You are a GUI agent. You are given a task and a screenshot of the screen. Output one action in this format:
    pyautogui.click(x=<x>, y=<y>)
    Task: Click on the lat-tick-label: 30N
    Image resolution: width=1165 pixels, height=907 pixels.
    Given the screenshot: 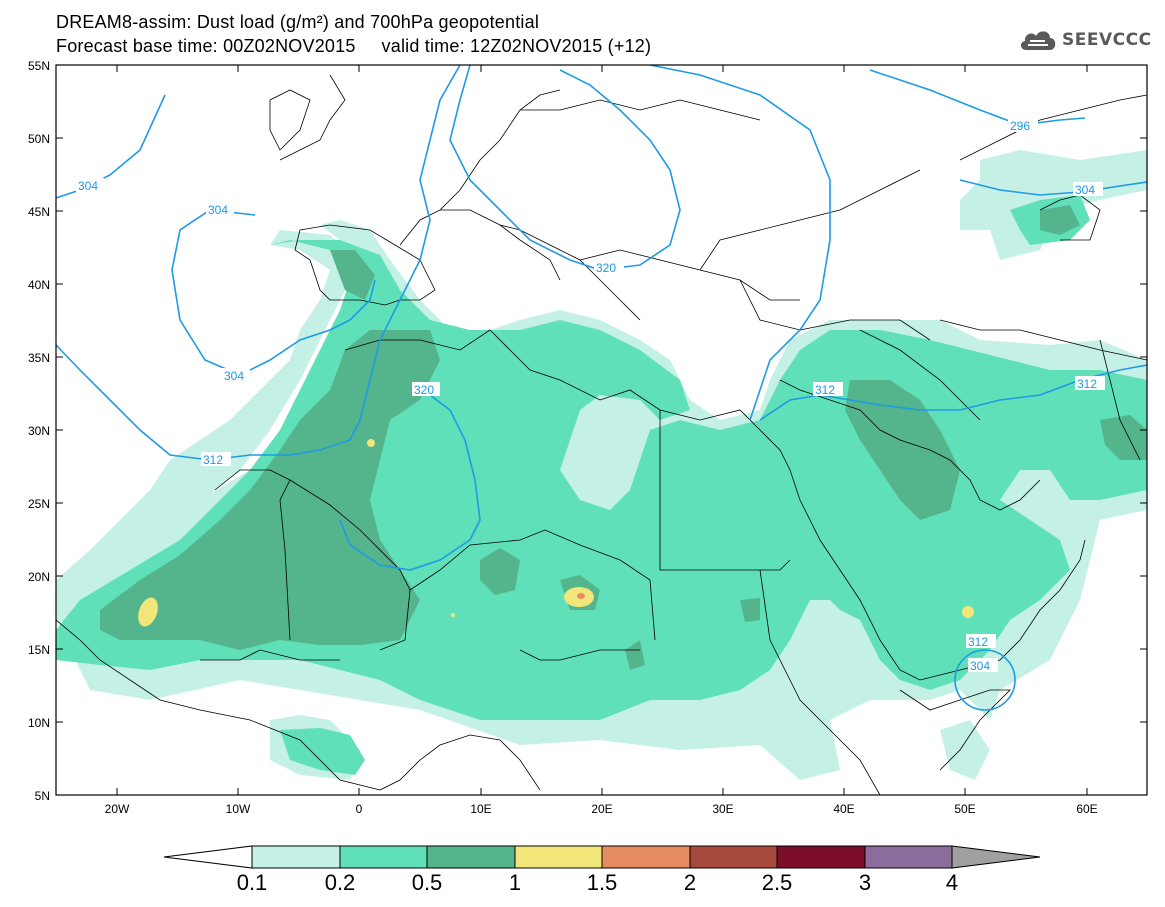 What is the action you would take?
    pyautogui.click(x=39, y=431)
    